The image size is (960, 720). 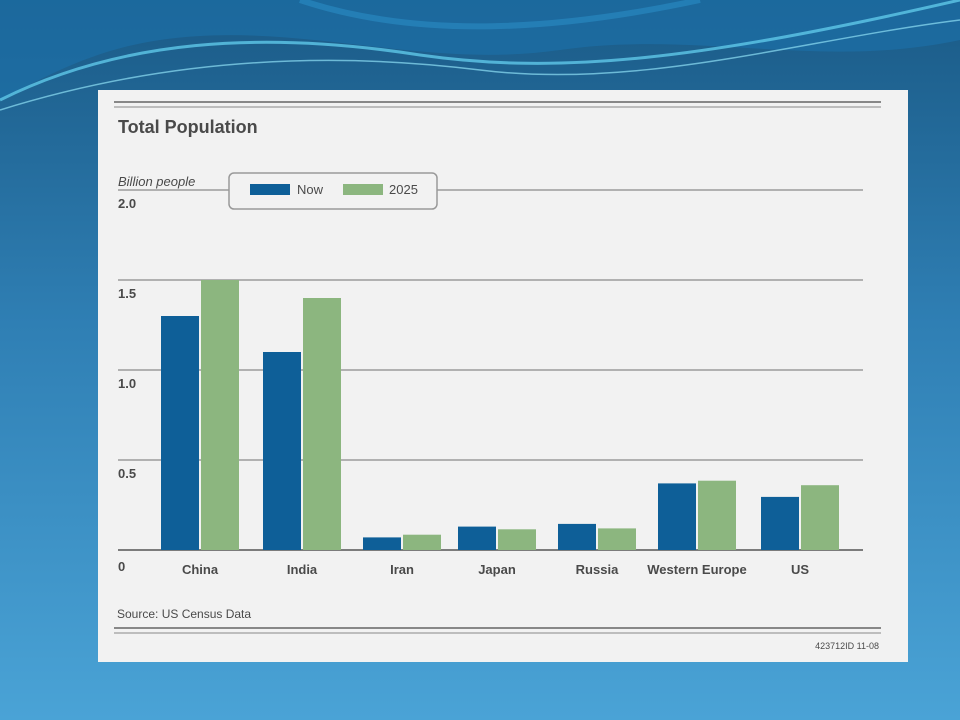 I want to click on source-note: Source: US Census Data, so click(x=184, y=614).